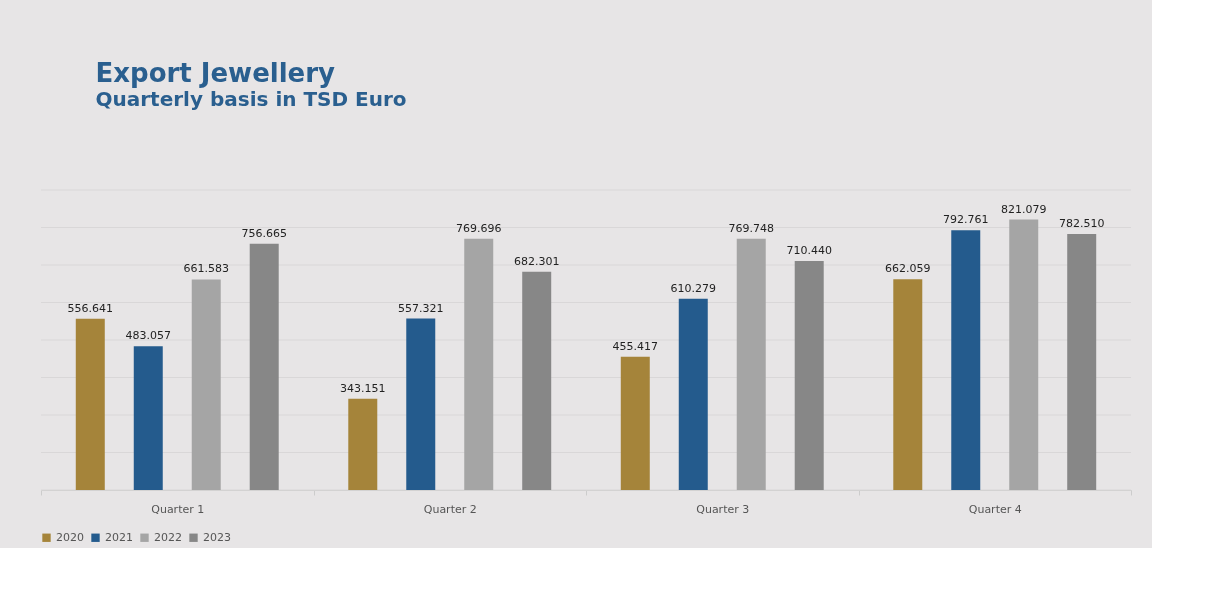 This screenshot has height=616, width=1205. What do you see at coordinates (908, 269) in the screenshot?
I see `data-label: 662.059` at bounding box center [908, 269].